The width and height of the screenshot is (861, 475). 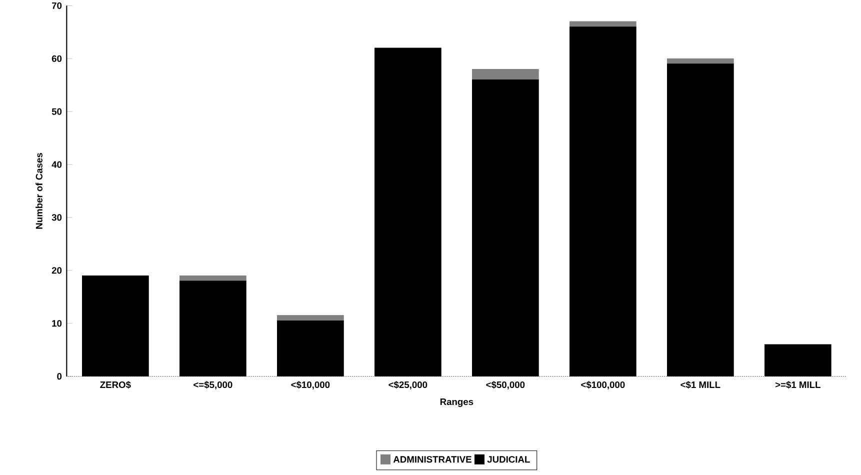 What do you see at coordinates (57, 217) in the screenshot?
I see `y-tick-label: 30` at bounding box center [57, 217].